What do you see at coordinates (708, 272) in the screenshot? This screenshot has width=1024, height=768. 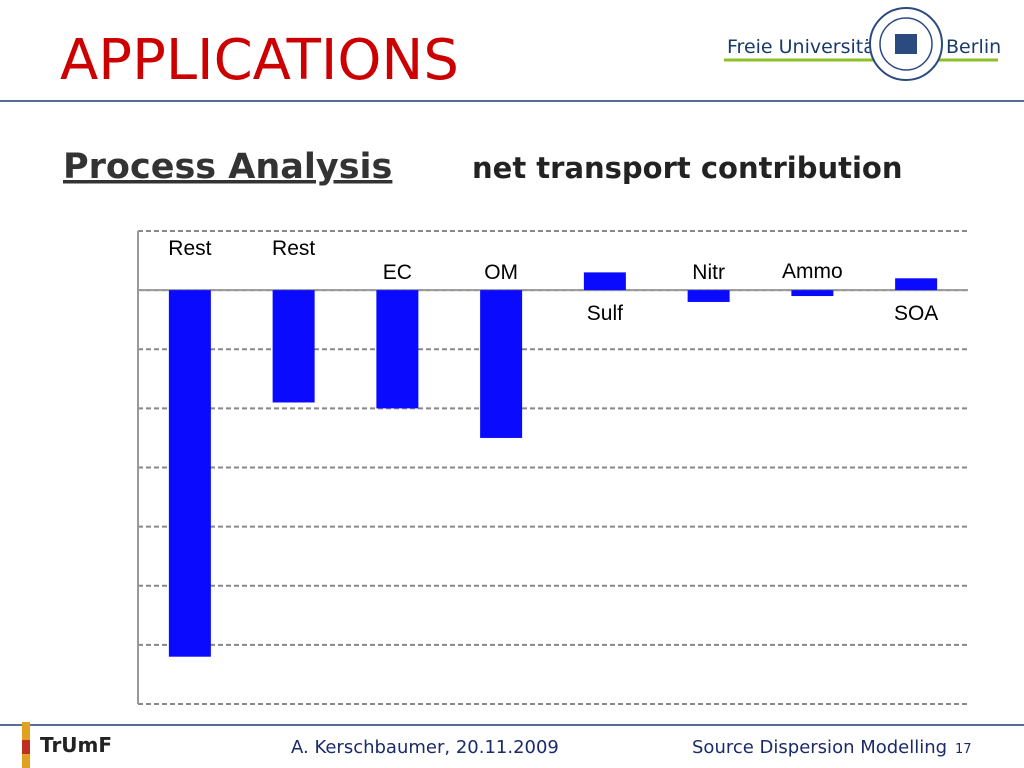 I see `category-label: Nitr` at bounding box center [708, 272].